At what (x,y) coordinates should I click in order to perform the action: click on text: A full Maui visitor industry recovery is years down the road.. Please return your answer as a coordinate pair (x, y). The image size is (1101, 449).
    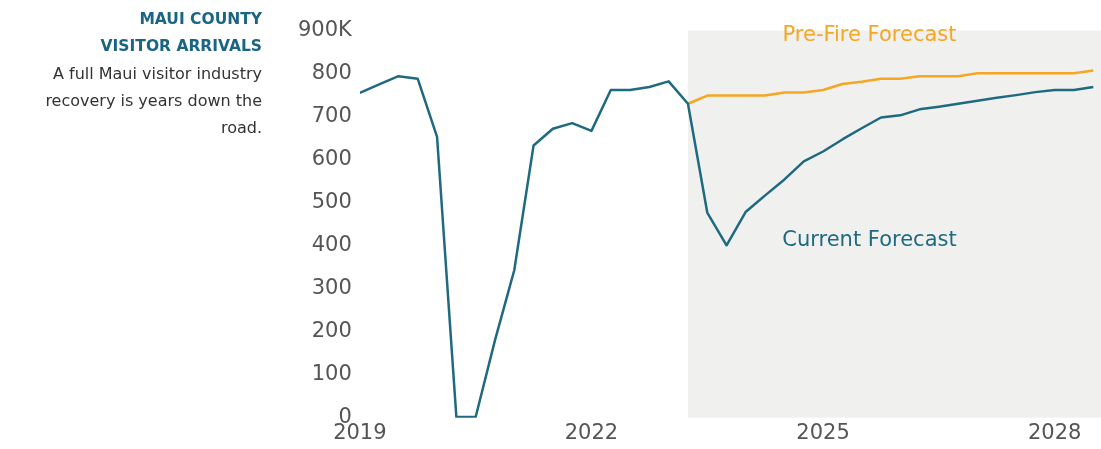
    Looking at the image, I should click on (153, 101).